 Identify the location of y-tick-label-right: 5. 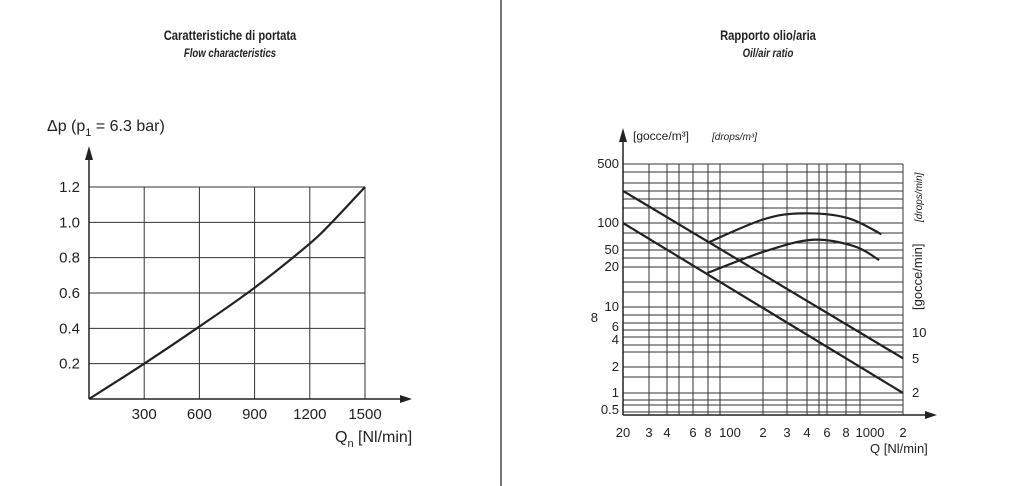
(915, 358).